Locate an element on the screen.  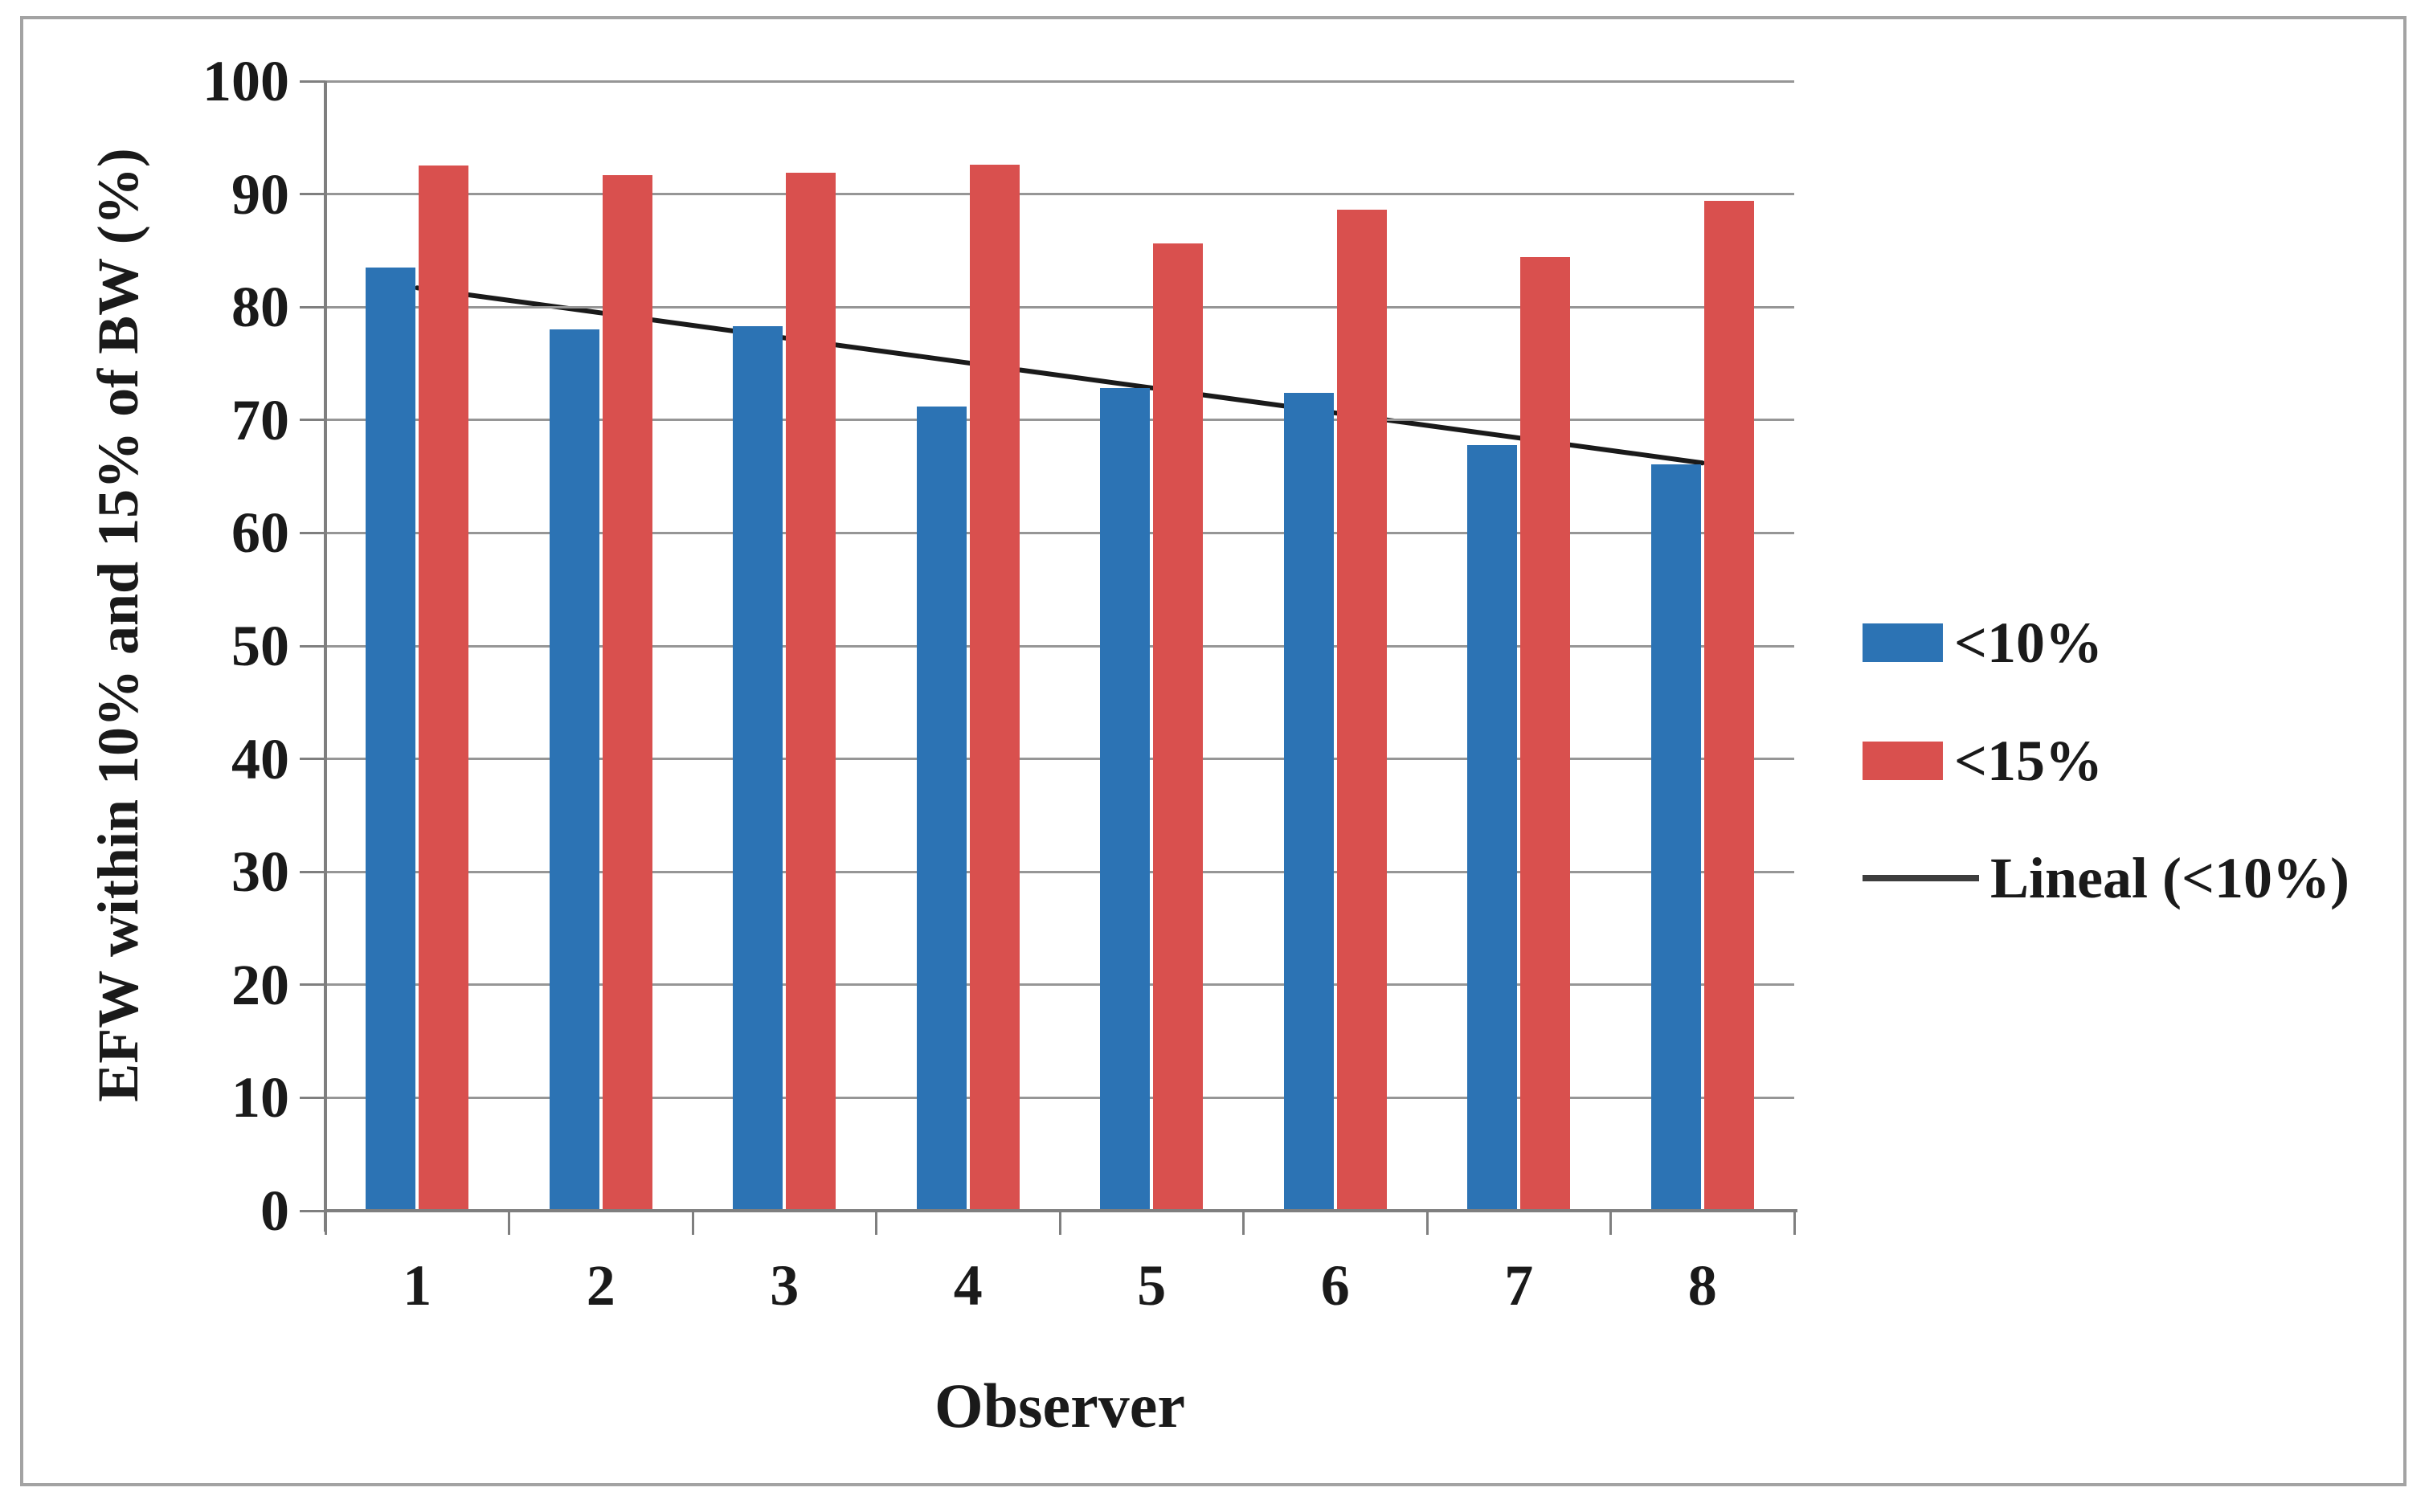
y-tick-label-20: 20 is located at coordinates (260, 984).